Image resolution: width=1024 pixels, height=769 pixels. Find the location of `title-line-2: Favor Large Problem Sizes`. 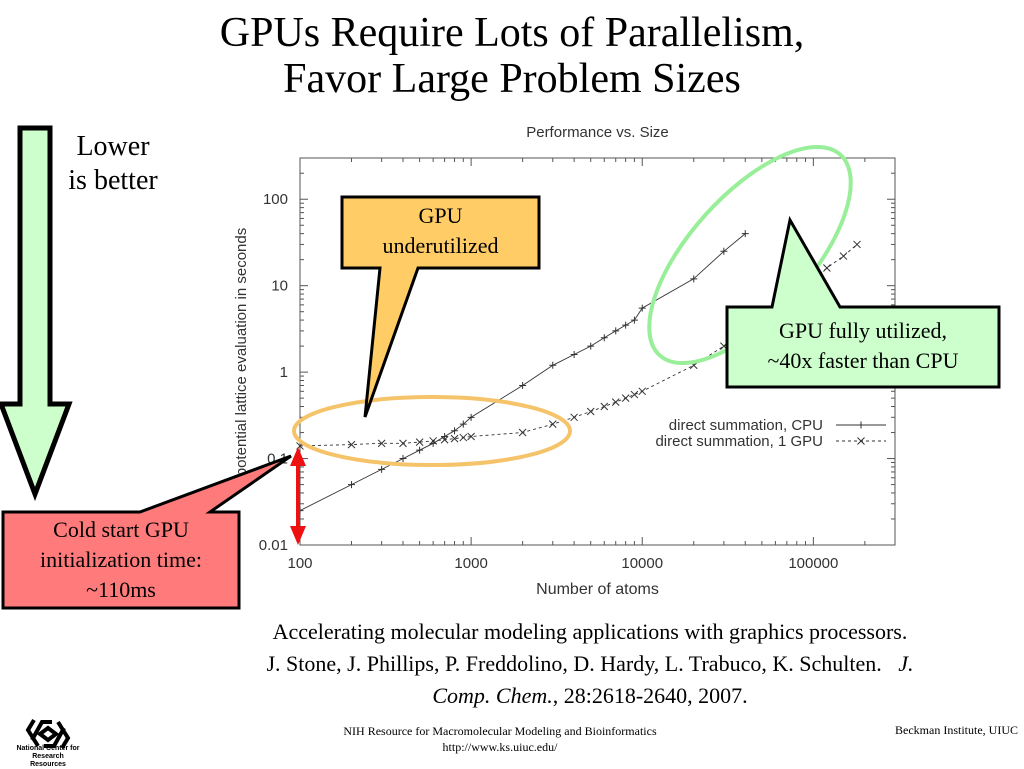

title-line-2: Favor Large Problem Sizes is located at coordinates (512, 79).